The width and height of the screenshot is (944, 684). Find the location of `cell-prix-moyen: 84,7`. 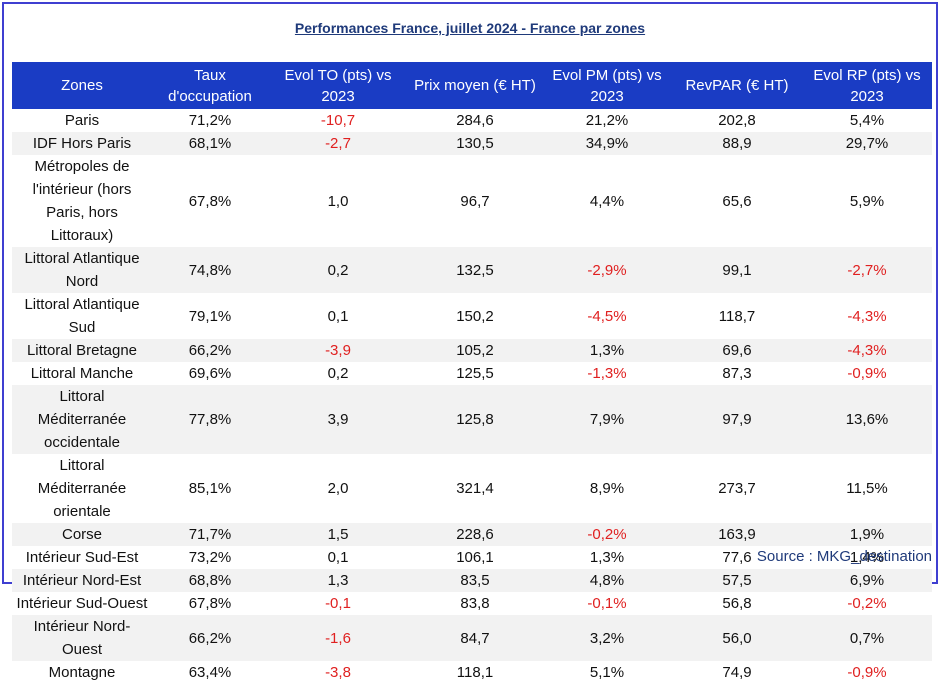

cell-prix-moyen: 84,7 is located at coordinates (475, 638).